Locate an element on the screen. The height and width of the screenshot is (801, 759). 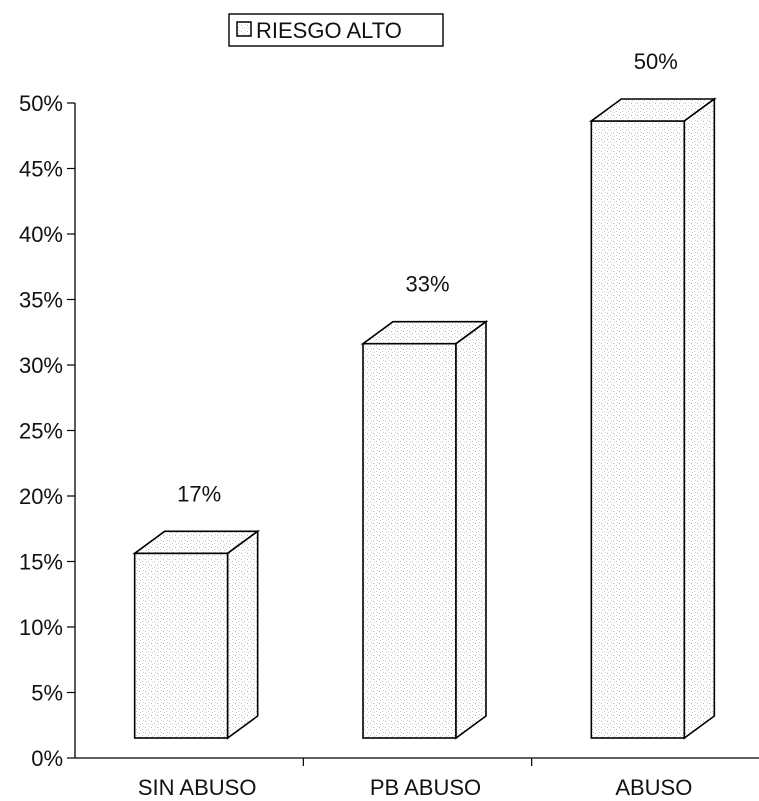
data-label: 17% is located at coordinates (199, 493).